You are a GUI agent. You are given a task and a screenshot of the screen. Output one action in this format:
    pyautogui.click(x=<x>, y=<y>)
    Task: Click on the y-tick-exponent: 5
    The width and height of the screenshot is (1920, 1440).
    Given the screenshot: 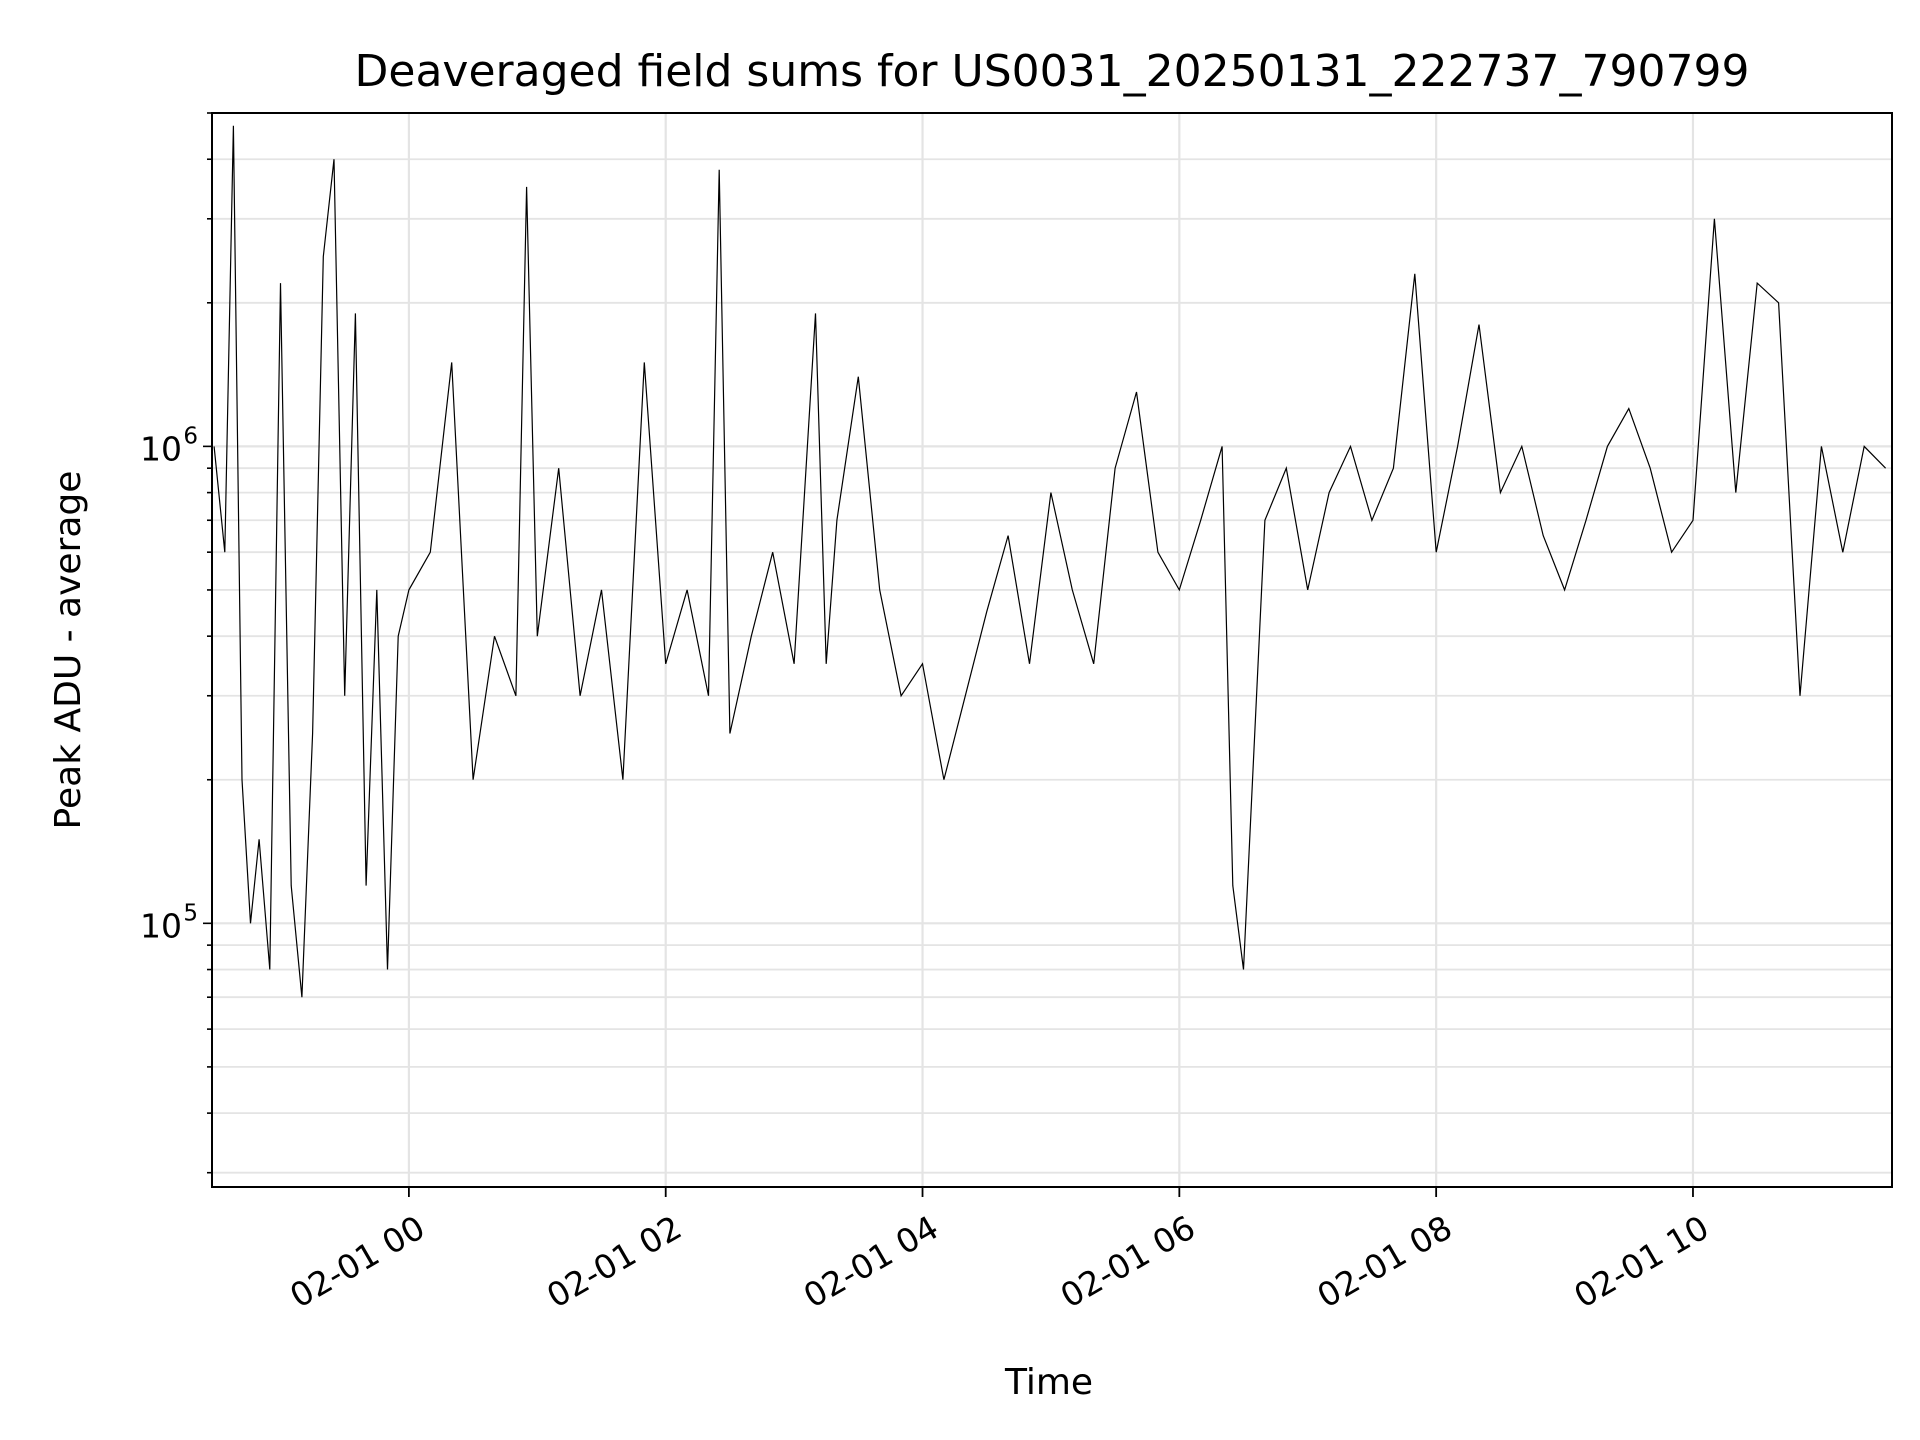 What is the action you would take?
    pyautogui.click(x=190, y=913)
    